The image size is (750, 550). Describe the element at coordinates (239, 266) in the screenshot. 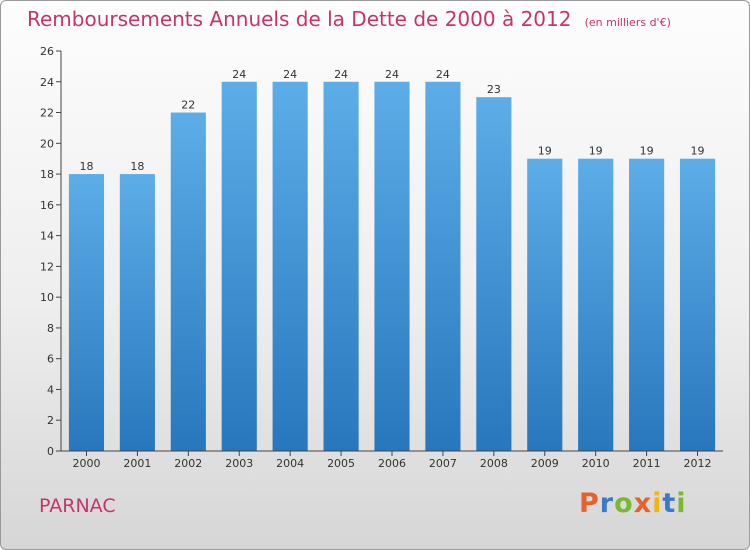

I see `bar-2003` at that location.